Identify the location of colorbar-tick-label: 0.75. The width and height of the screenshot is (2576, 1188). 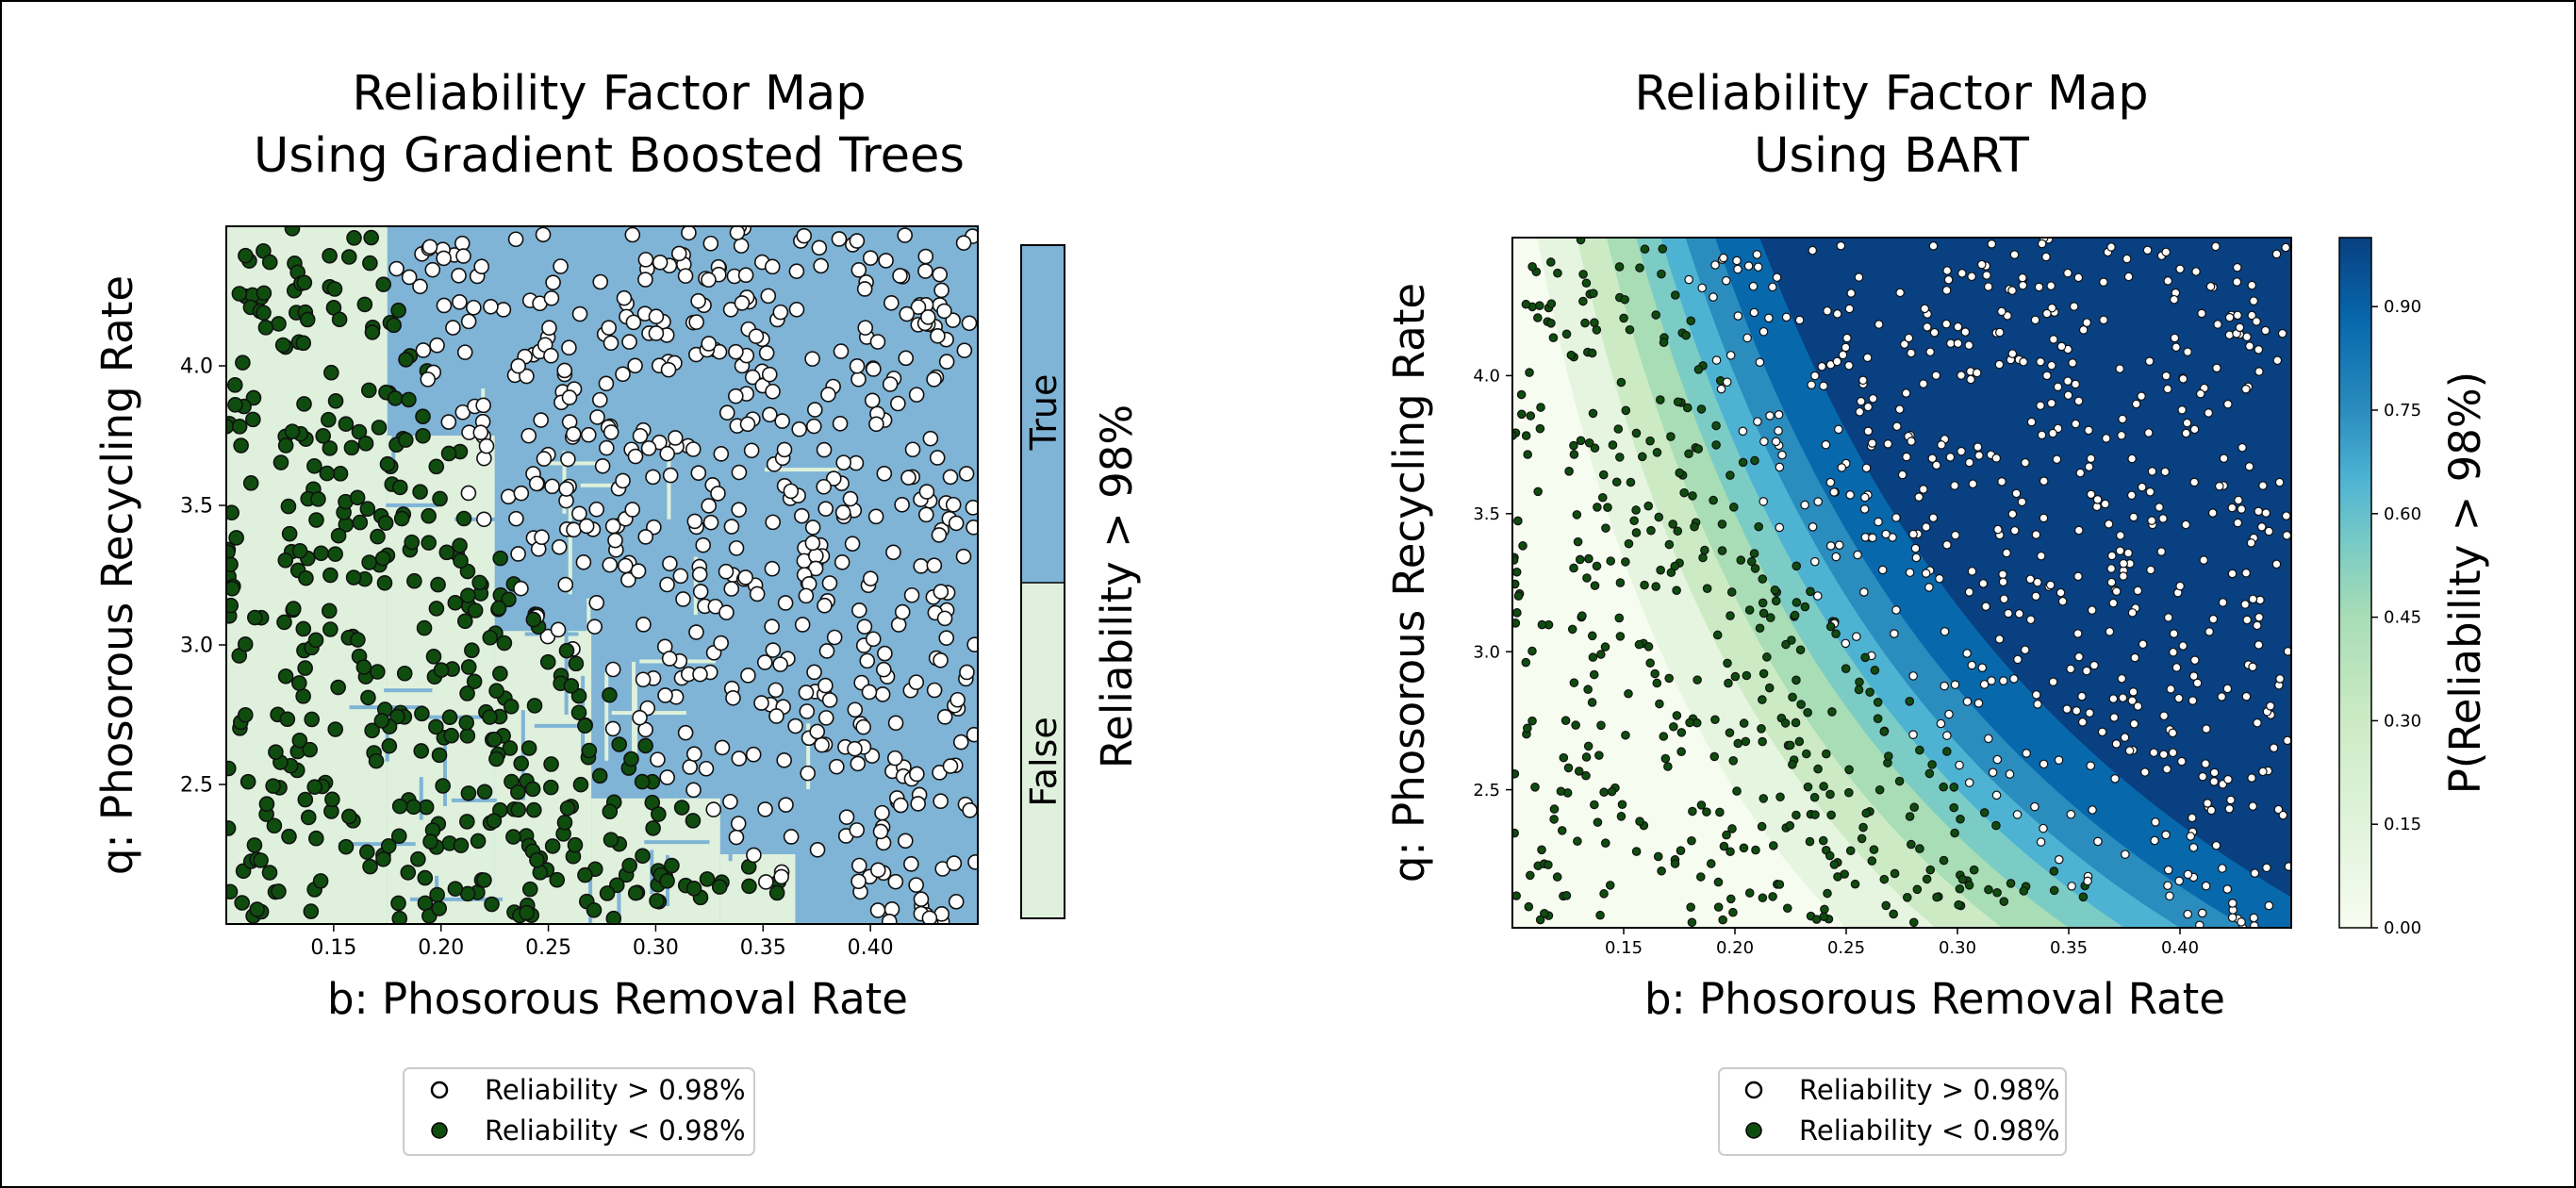
(2402, 411).